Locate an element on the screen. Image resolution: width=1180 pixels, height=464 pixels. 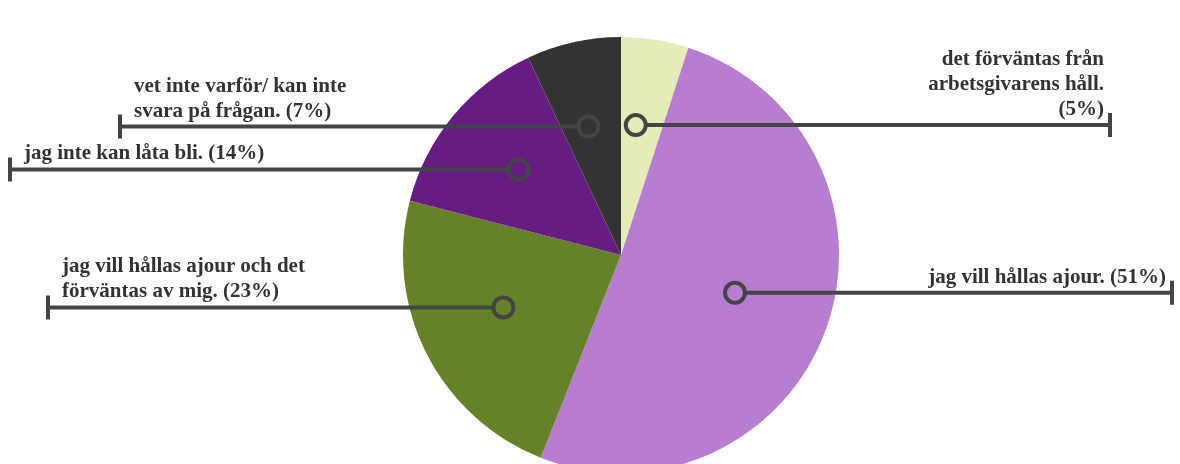
slice-label: jag vill hållas ajour. (51%) is located at coordinates (1046, 275).